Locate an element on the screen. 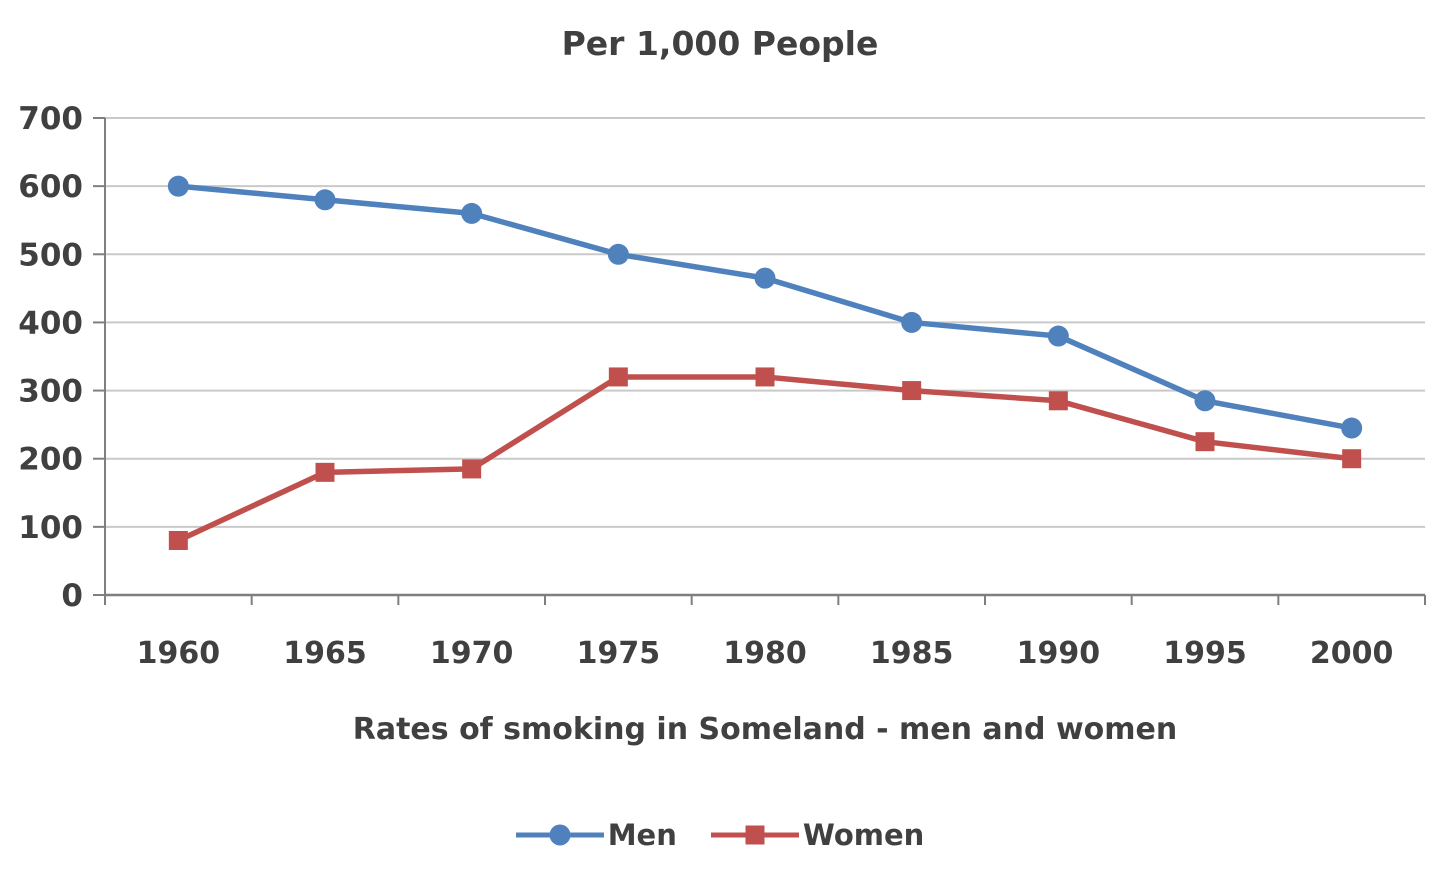 This screenshot has width=1440, height=881. y-tick-label: 600 is located at coordinates (50, 187).